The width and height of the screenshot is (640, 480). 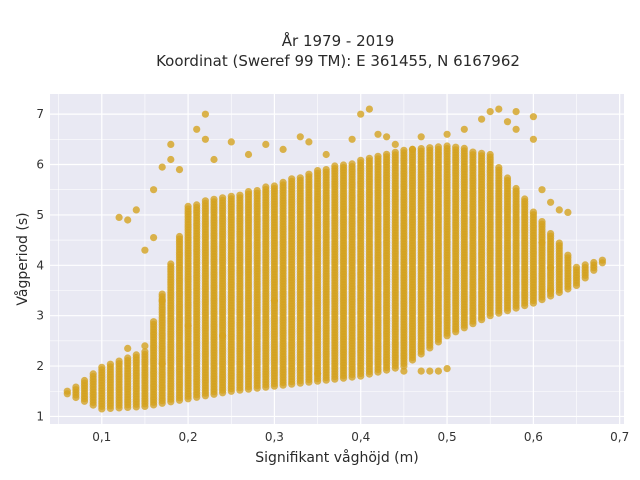 What do you see at coordinates (274, 437) in the screenshot?
I see `x-tick-label: 0,3` at bounding box center [274, 437].